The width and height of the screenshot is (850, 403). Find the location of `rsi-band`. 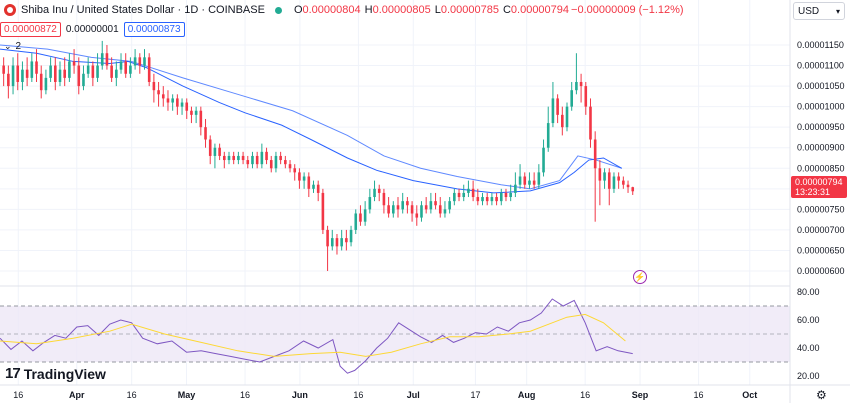

rsi-band is located at coordinates (395, 334).